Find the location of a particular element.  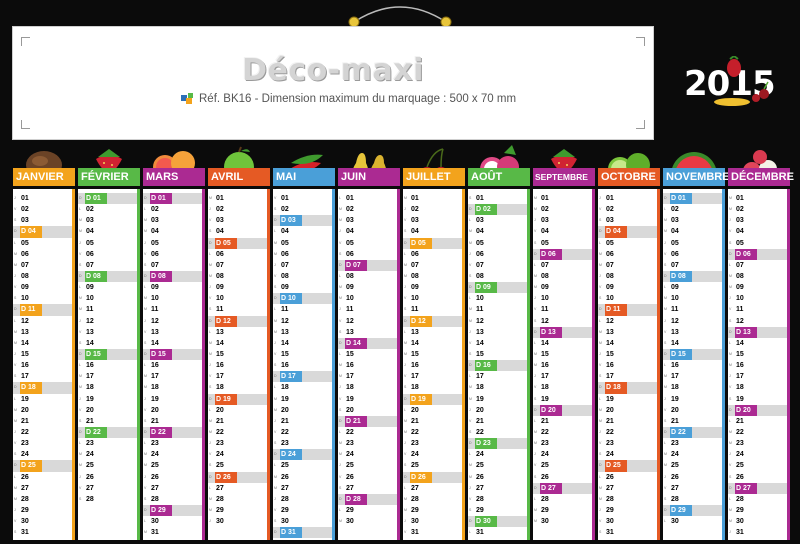

day-row: V 27 is located at coordinates (671, 488).